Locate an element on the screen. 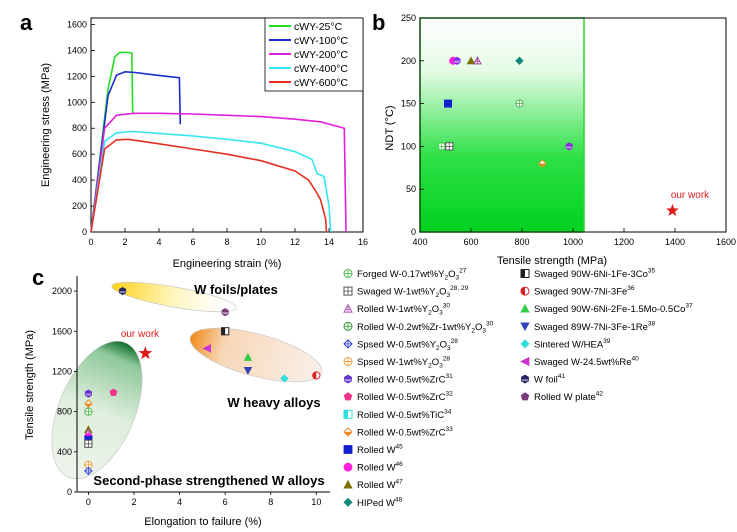 This screenshot has height=532, width=737. panel-a-ytick-label: 0 is located at coordinates (84, 232).